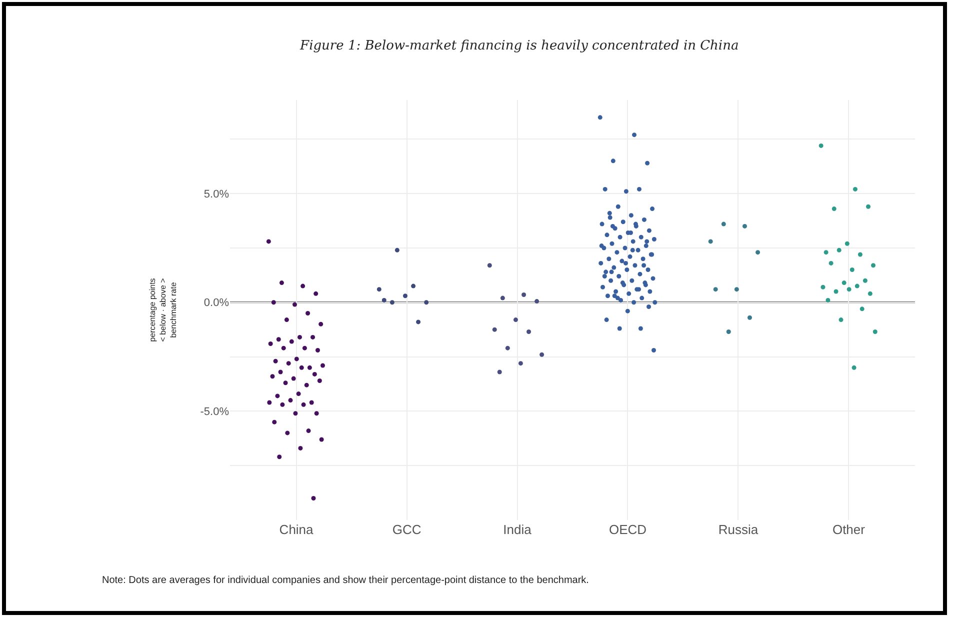 This screenshot has height=621, width=953. Describe the element at coordinates (163, 310) in the screenshot. I see `y-axis-title: percentage points < below · above > benchmark rate` at that location.